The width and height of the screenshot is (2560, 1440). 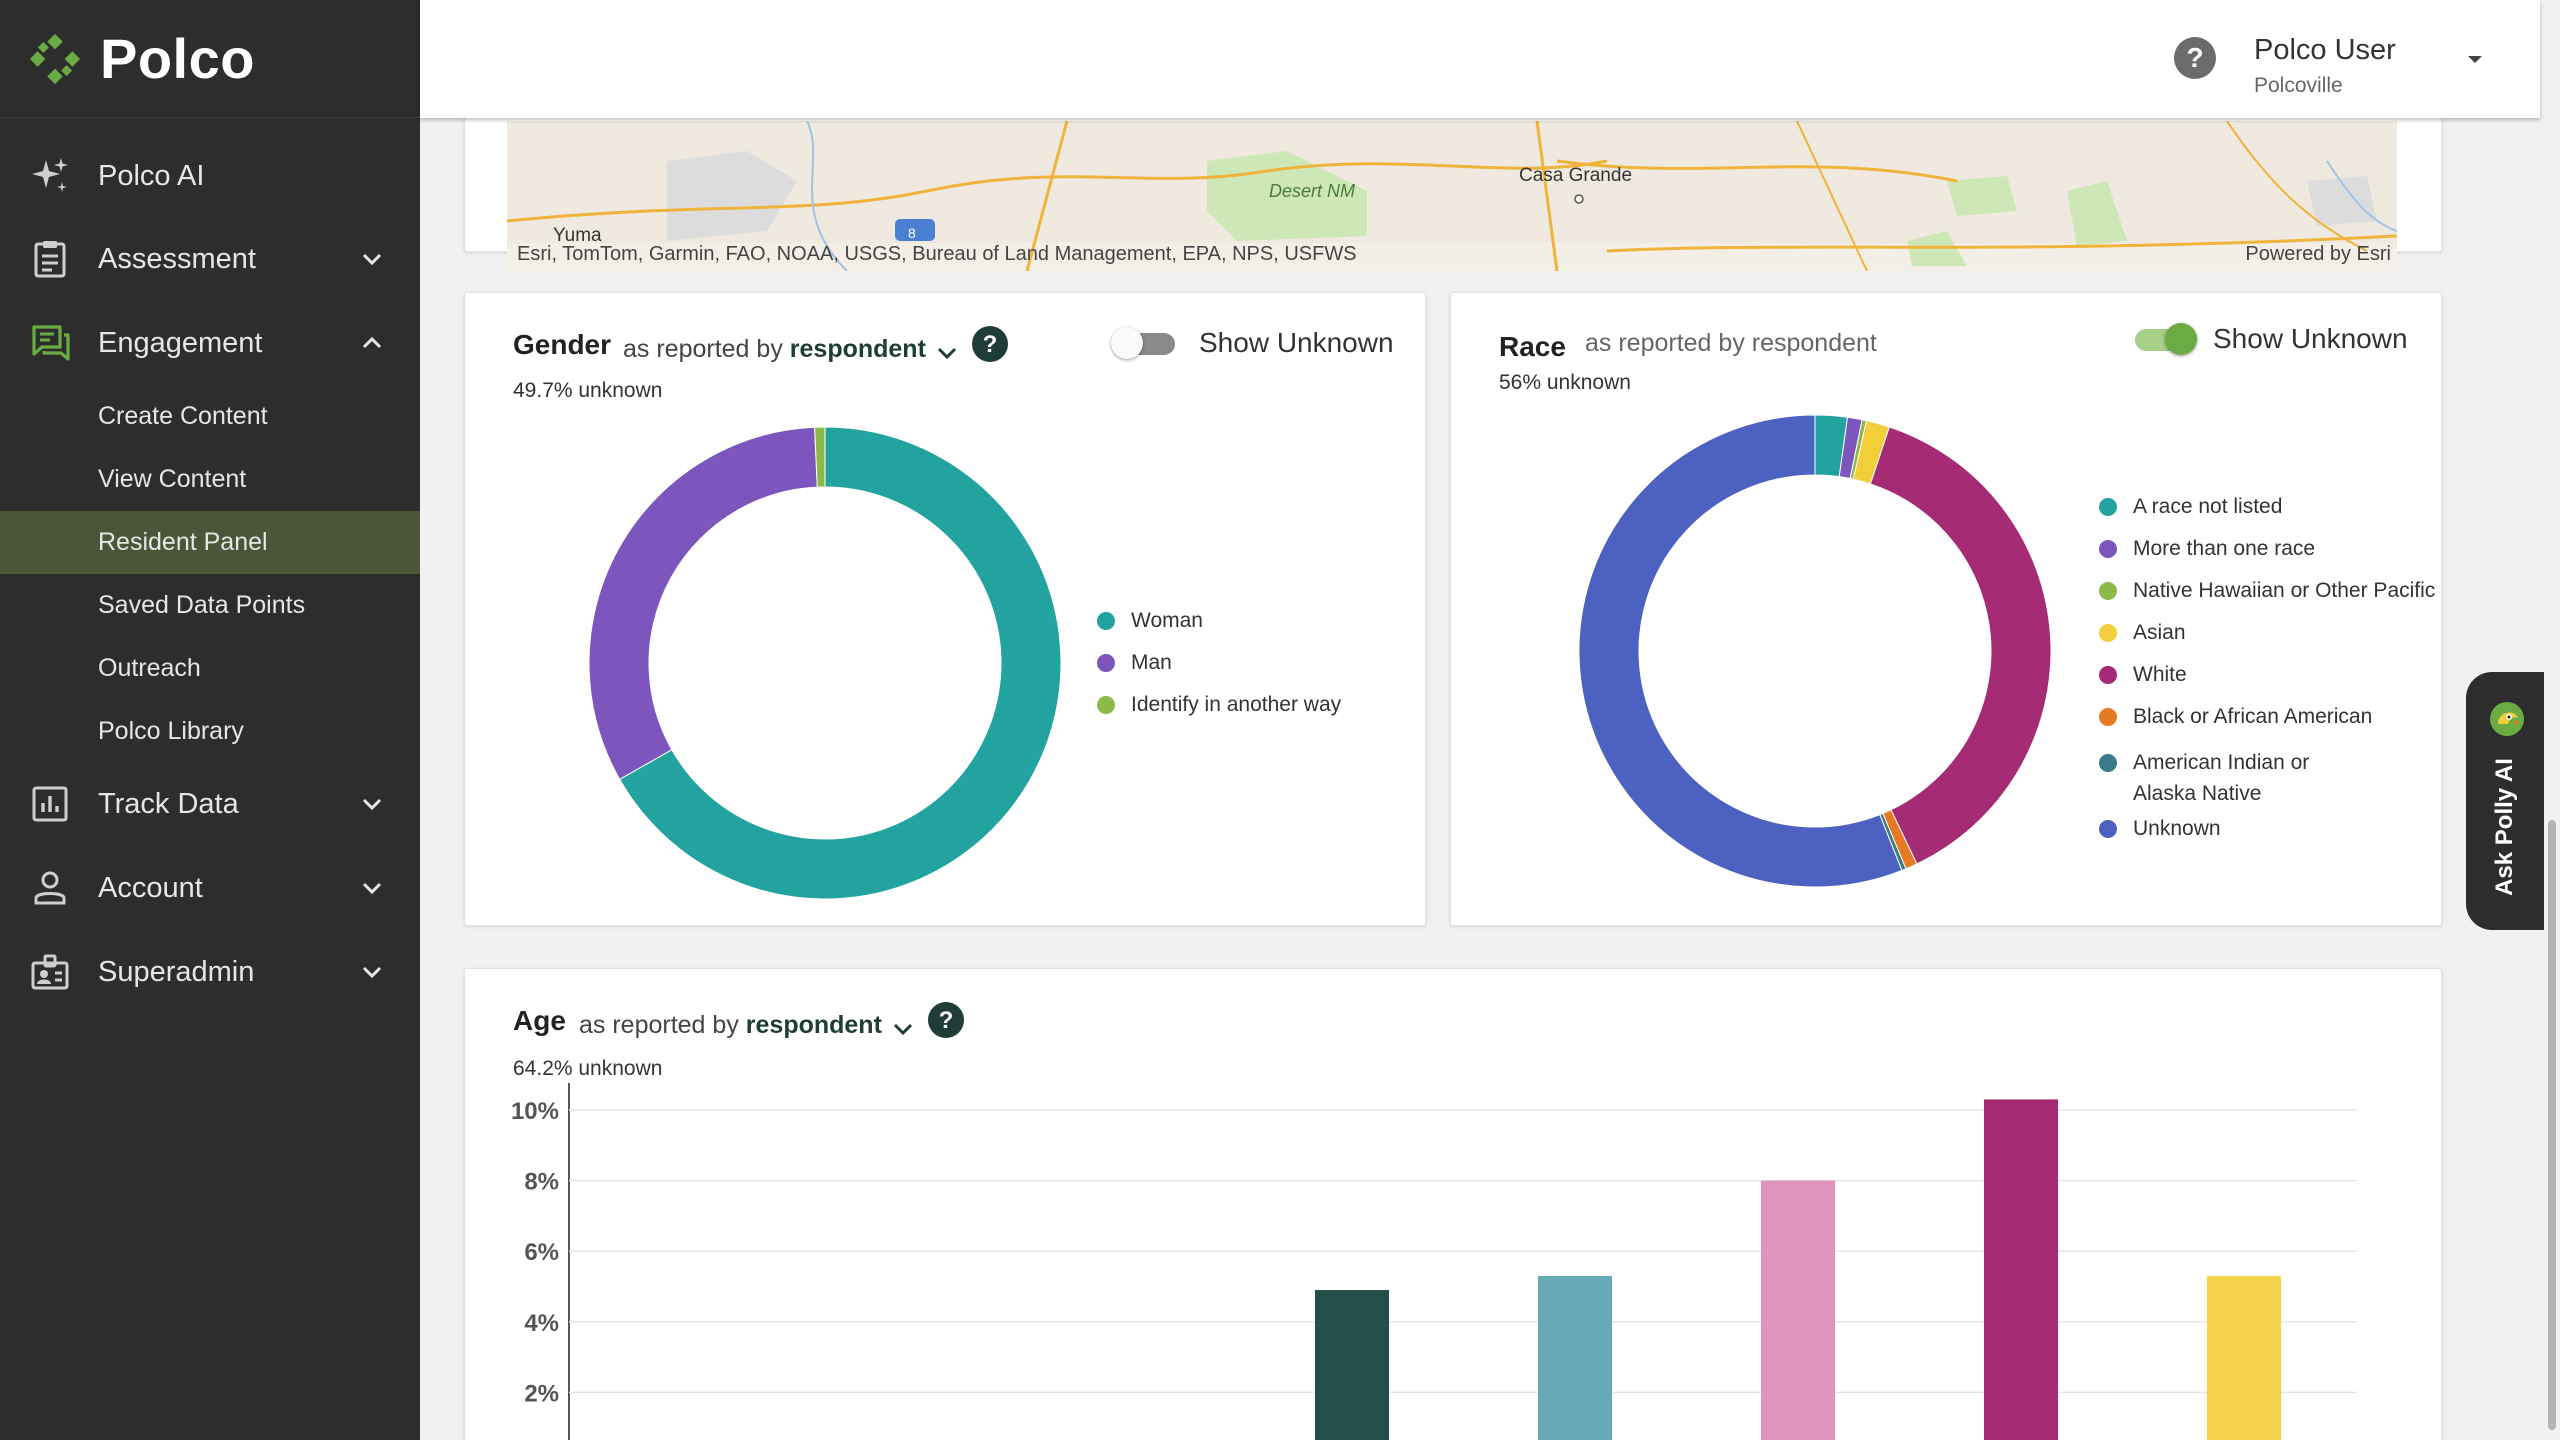 I want to click on age-sub-prefix: as reported by, so click(x=659, y=1025).